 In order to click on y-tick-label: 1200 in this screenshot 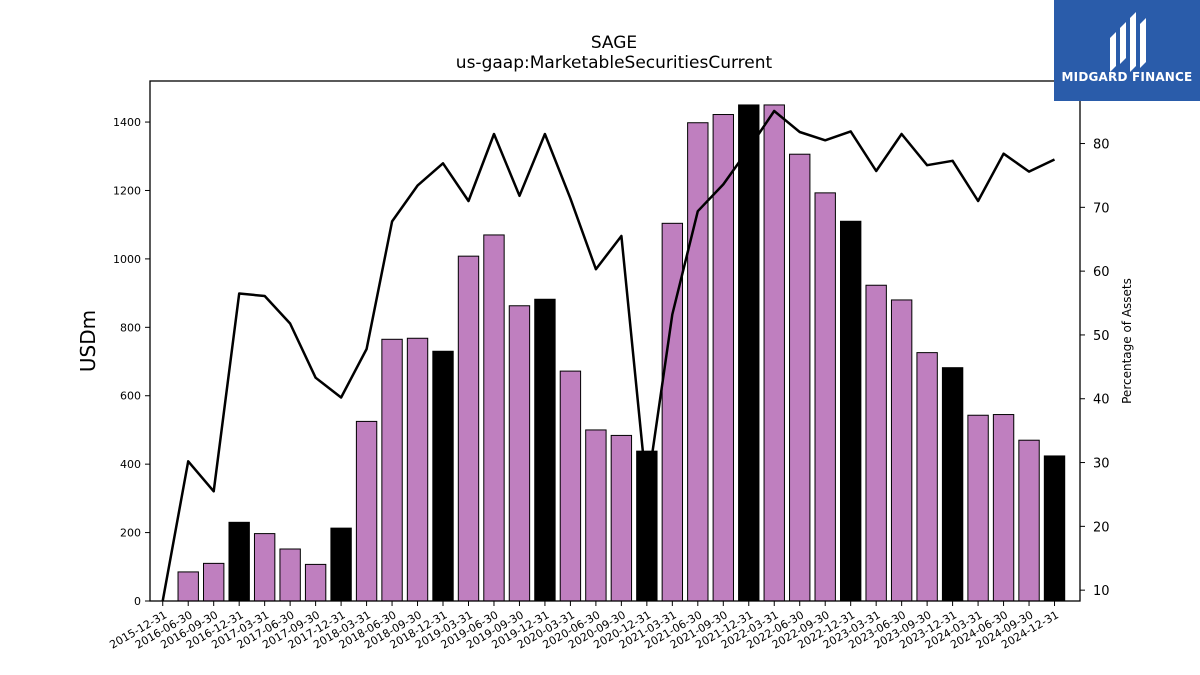, I will do `click(127, 190)`.